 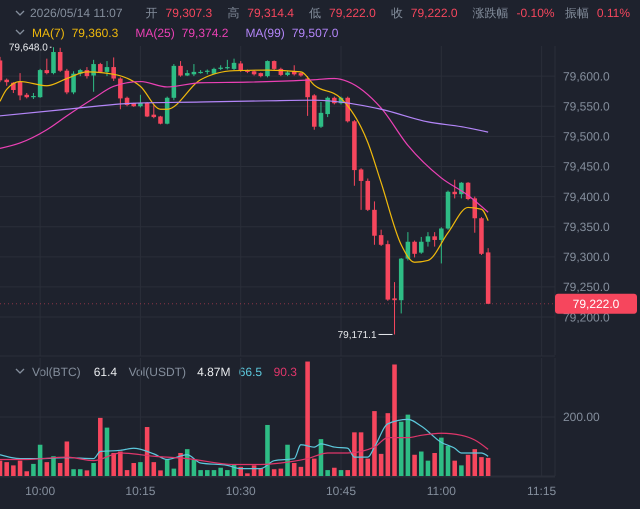 What do you see at coordinates (28, 48) in the screenshot?
I see `annotation: 79,648.0` at bounding box center [28, 48].